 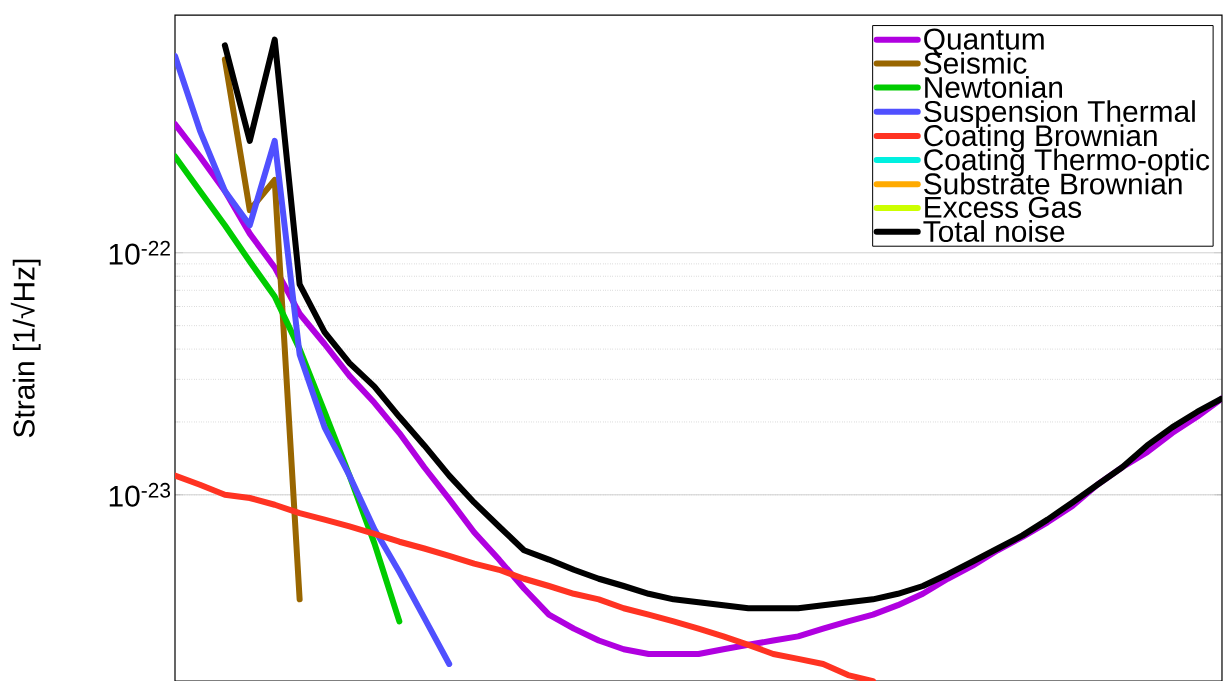 What do you see at coordinates (993, 87) in the screenshot?
I see `legend-label: Newtonian` at bounding box center [993, 87].